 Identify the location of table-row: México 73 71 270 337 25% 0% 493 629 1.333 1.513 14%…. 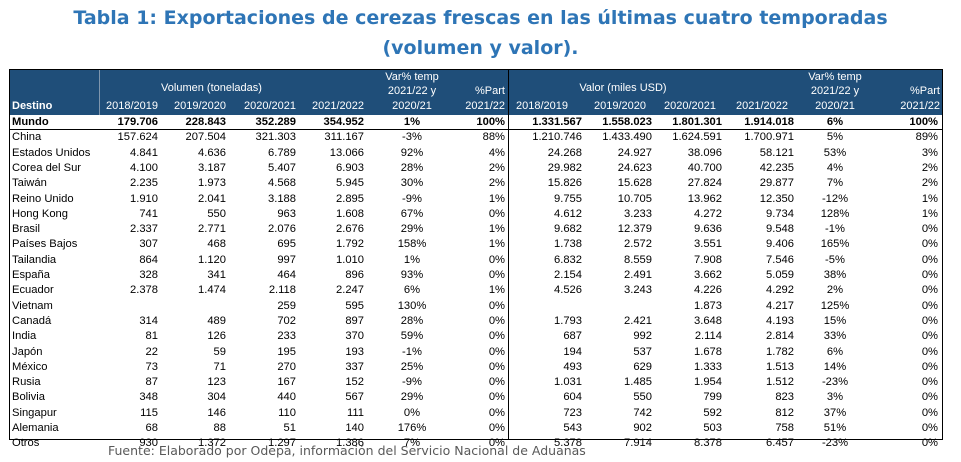
(476, 367).